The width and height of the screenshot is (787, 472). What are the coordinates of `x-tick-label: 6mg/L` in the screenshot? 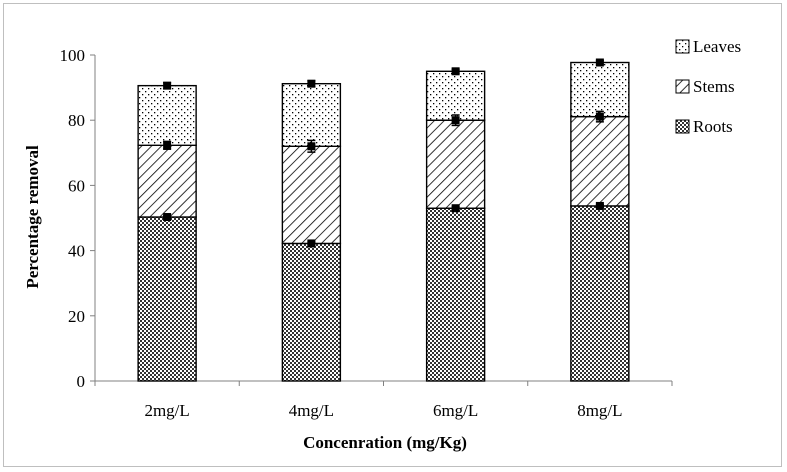 It's located at (455, 410).